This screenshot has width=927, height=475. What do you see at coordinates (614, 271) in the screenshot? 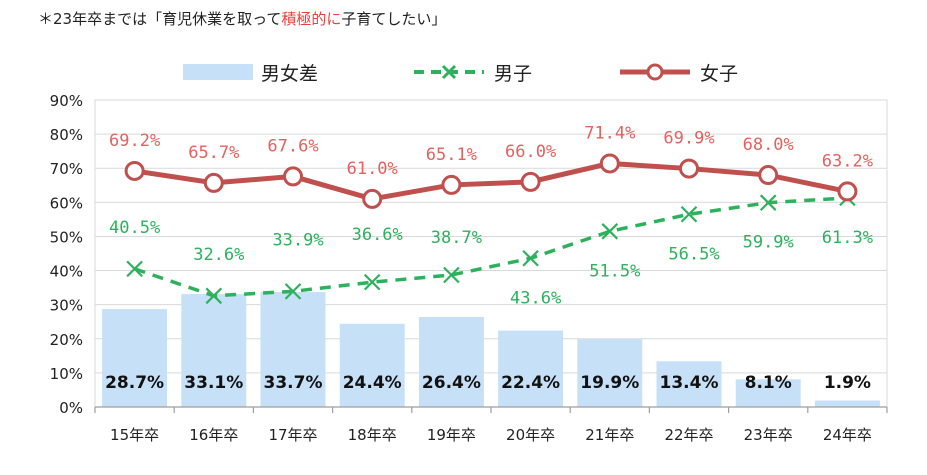
I see `male-data-label: 51.5%` at bounding box center [614, 271].